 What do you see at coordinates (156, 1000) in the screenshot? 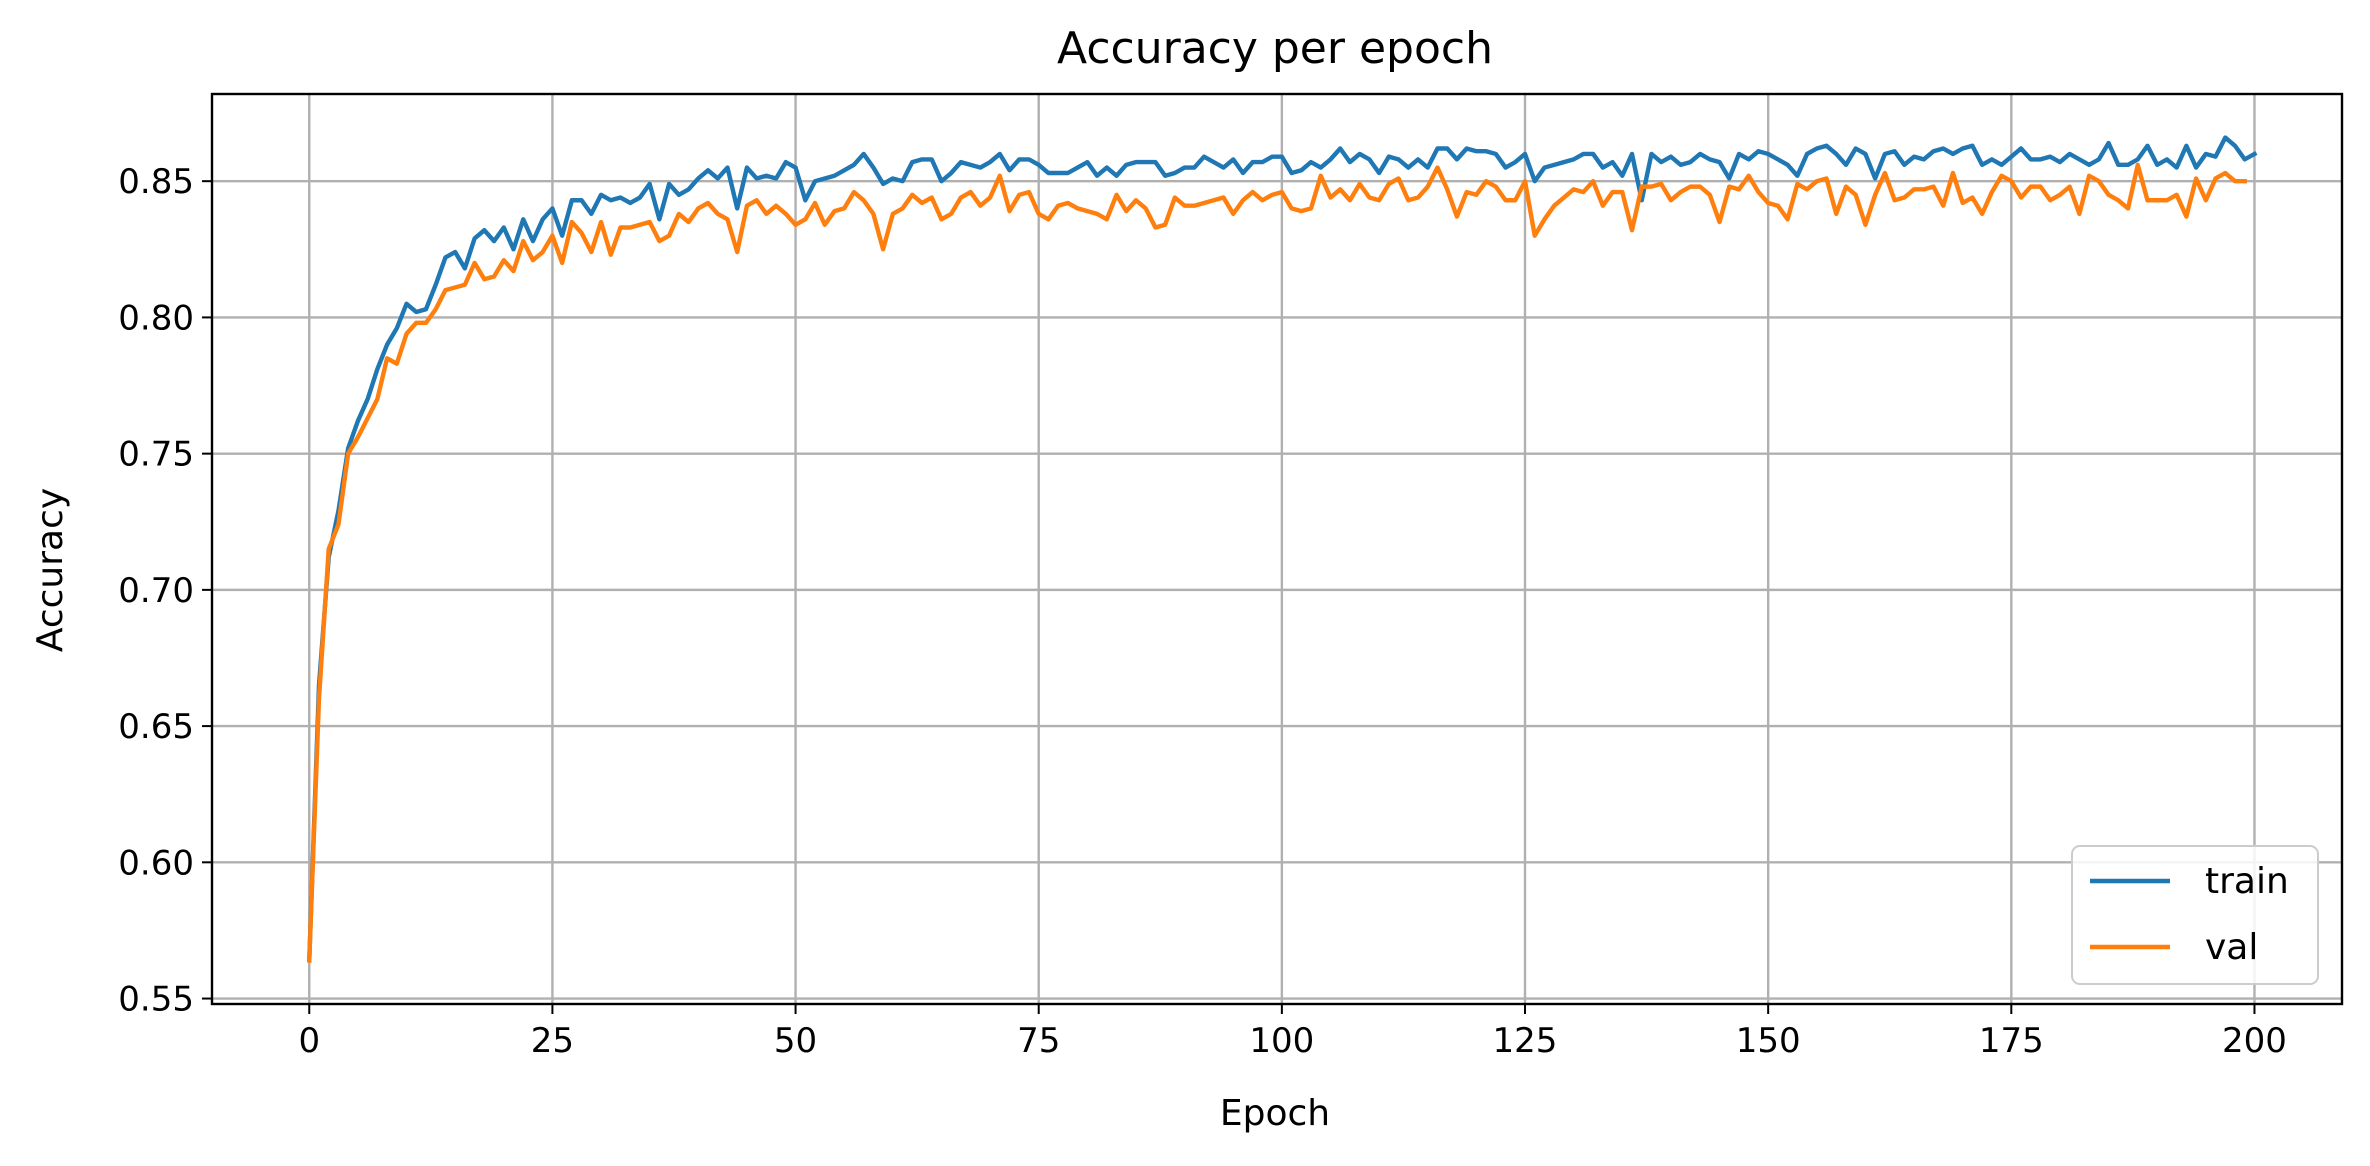
I see `y-tick-label: 0.55` at bounding box center [156, 1000].